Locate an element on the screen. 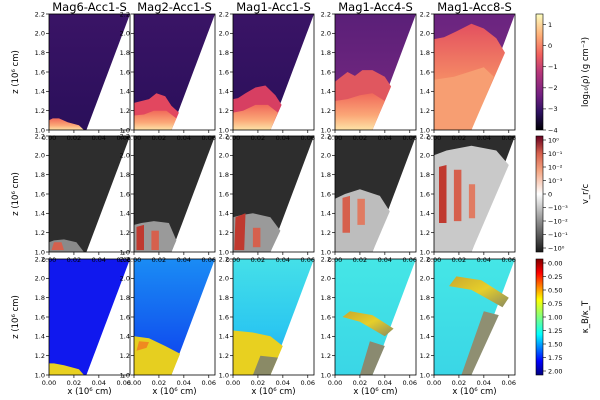 The height and width of the screenshot is (400, 600). x-tick-label-r1-c2-1: 0.02 is located at coordinates (159, 138).